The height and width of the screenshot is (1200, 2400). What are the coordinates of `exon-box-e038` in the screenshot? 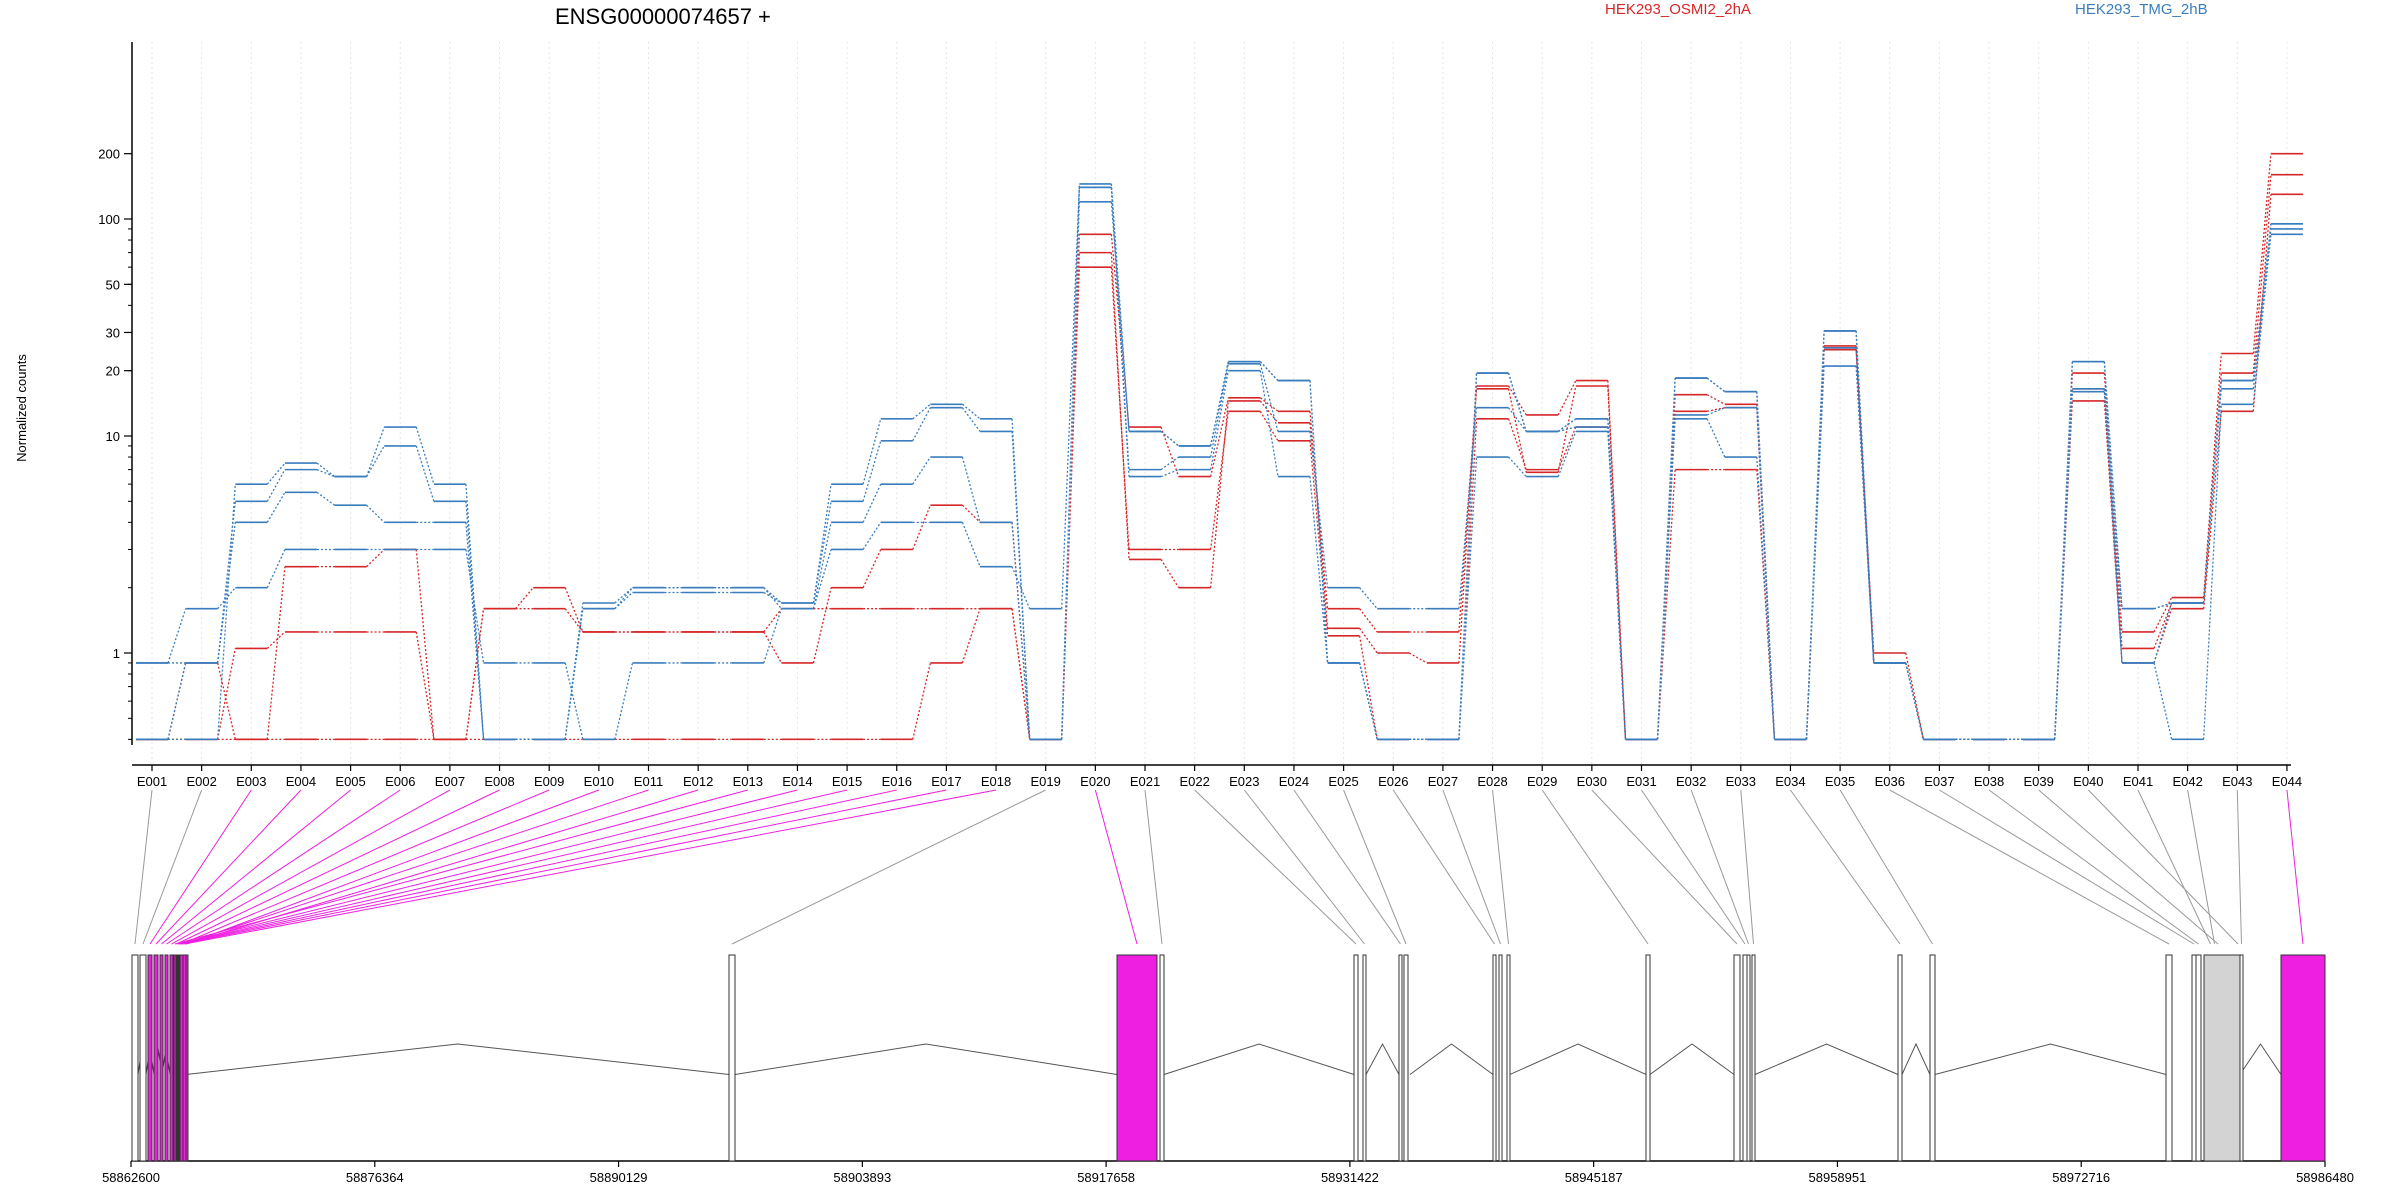 It's located at (2198, 1058).